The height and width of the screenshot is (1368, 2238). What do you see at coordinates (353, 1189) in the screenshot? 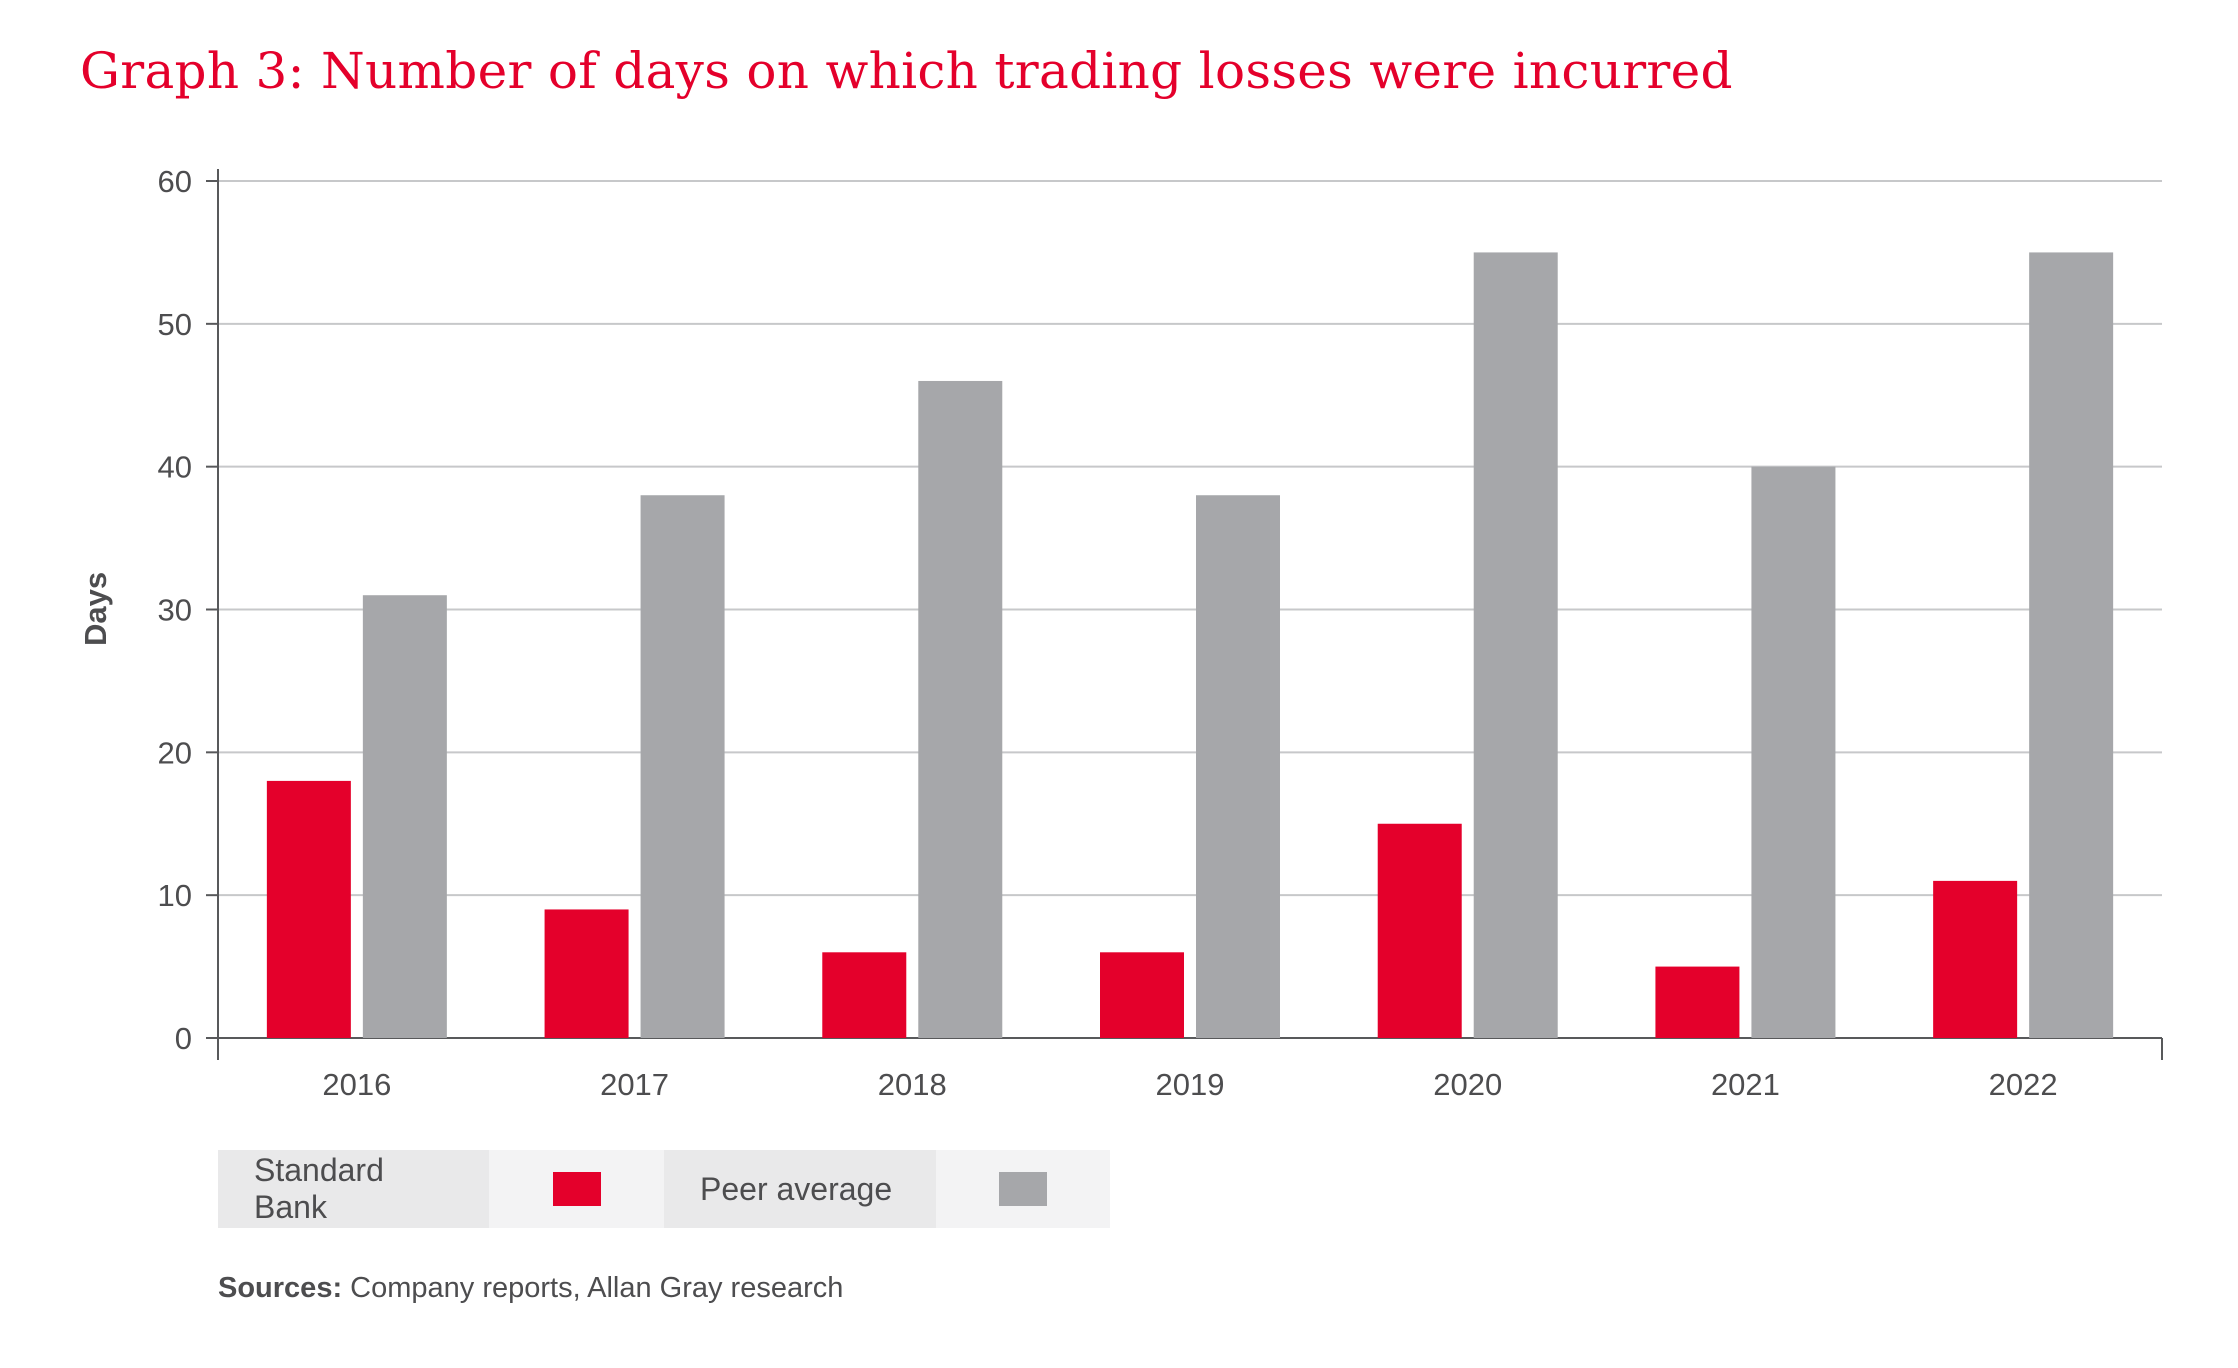
I see `legend-label-standard-bank: Standard Bank` at bounding box center [353, 1189].